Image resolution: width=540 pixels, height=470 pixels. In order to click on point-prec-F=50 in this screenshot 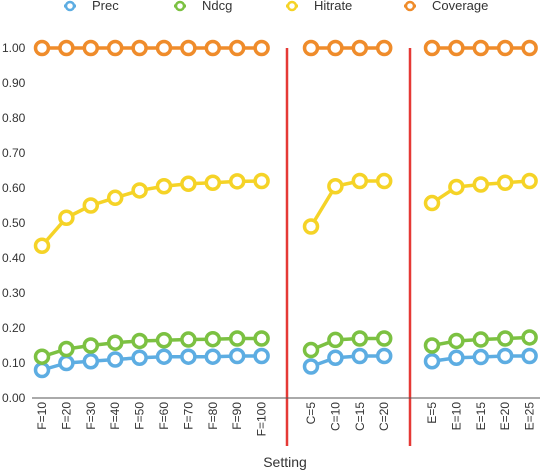, I will do `click(139, 357)`.